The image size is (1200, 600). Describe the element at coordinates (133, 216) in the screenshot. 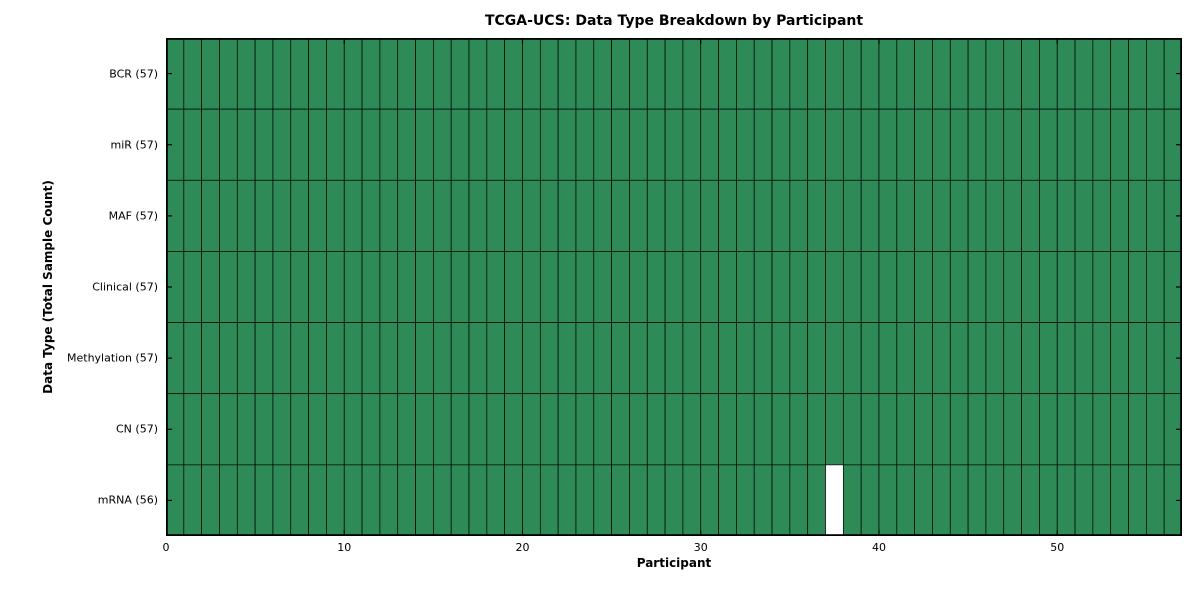

I see `y-tick-label: MAF (57)` at that location.